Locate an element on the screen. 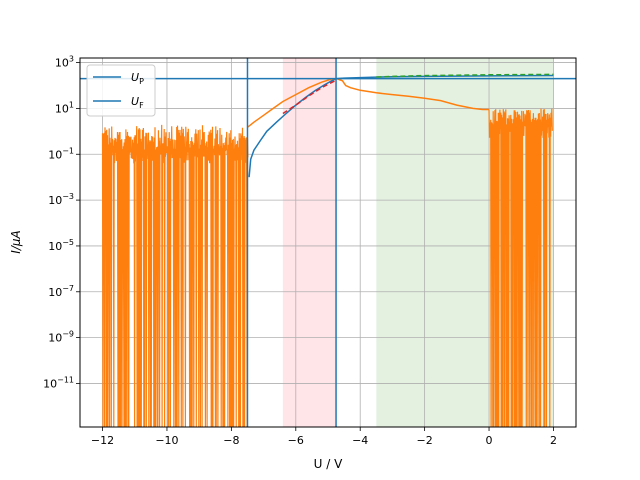 Image resolution: width=640 pixels, height=480 pixels. y-axis-label: I/µA is located at coordinates (16, 241).